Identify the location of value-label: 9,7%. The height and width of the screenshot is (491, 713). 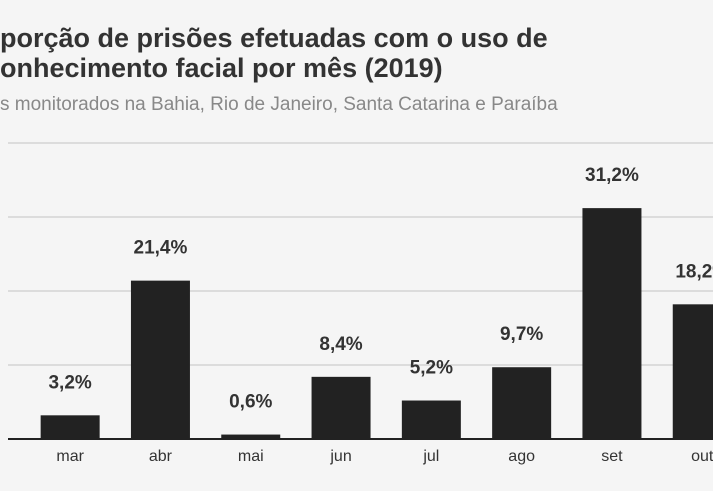
(521, 334).